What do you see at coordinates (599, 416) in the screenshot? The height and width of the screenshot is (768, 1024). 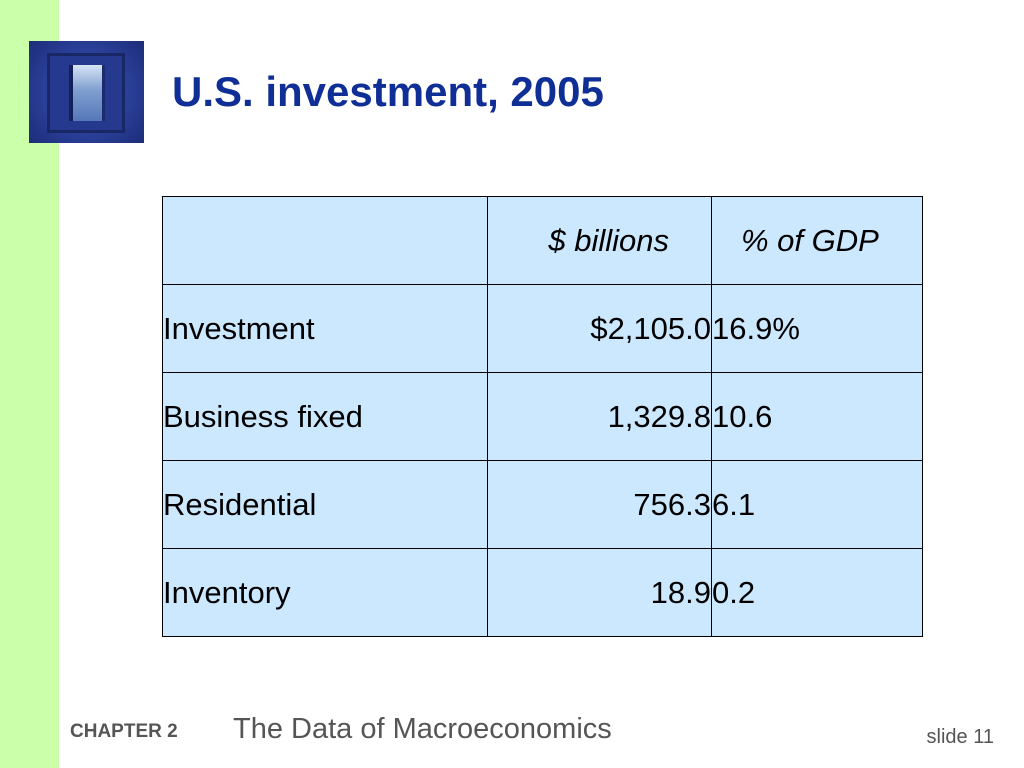 I see `row-billions: 1,329.8` at bounding box center [599, 416].